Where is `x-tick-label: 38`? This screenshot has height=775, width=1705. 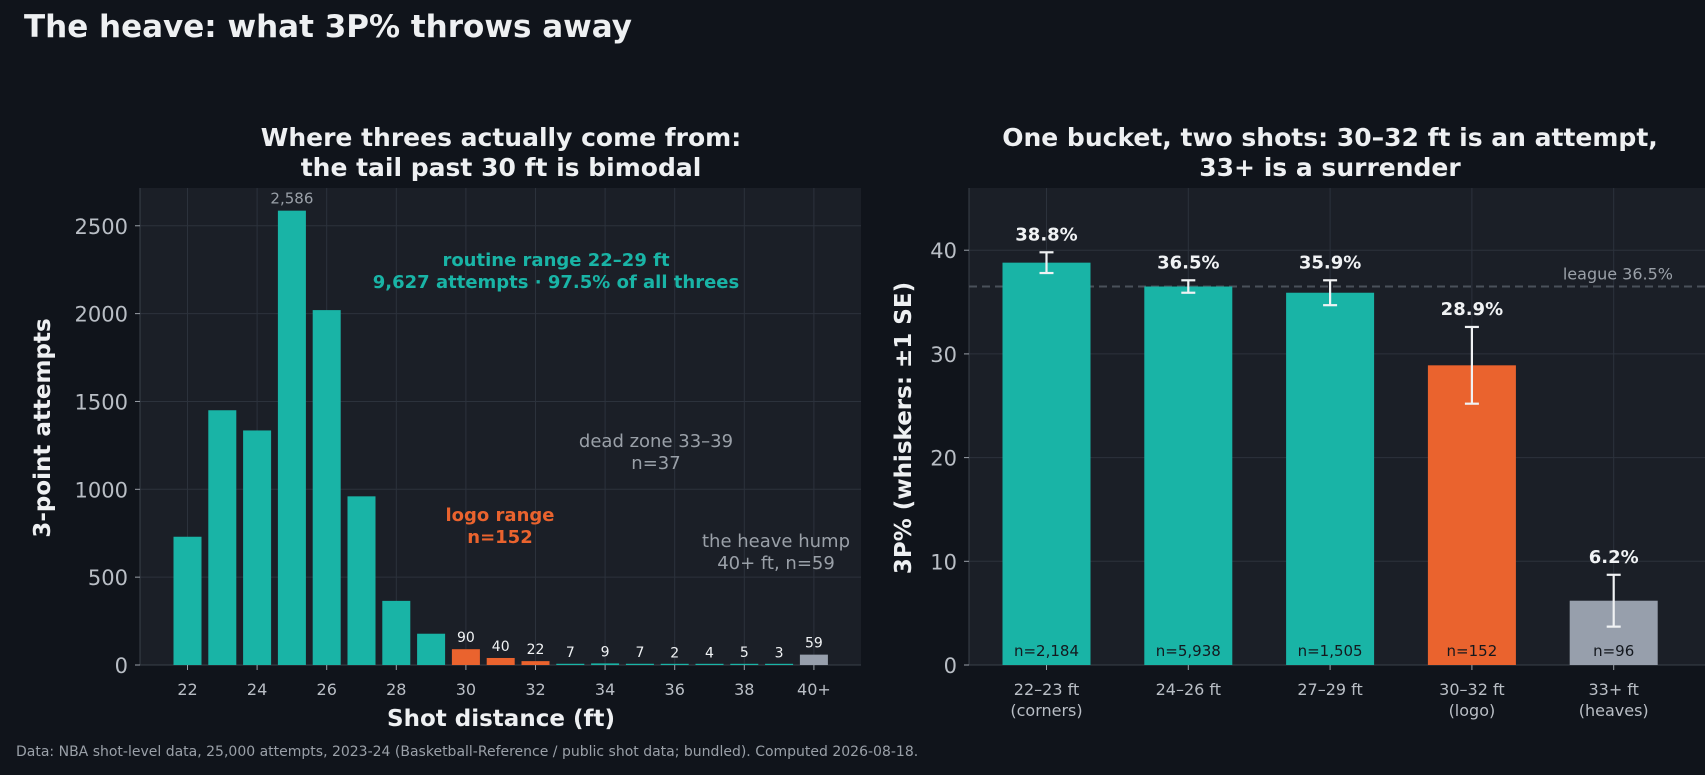 x-tick-label: 38 is located at coordinates (744, 689).